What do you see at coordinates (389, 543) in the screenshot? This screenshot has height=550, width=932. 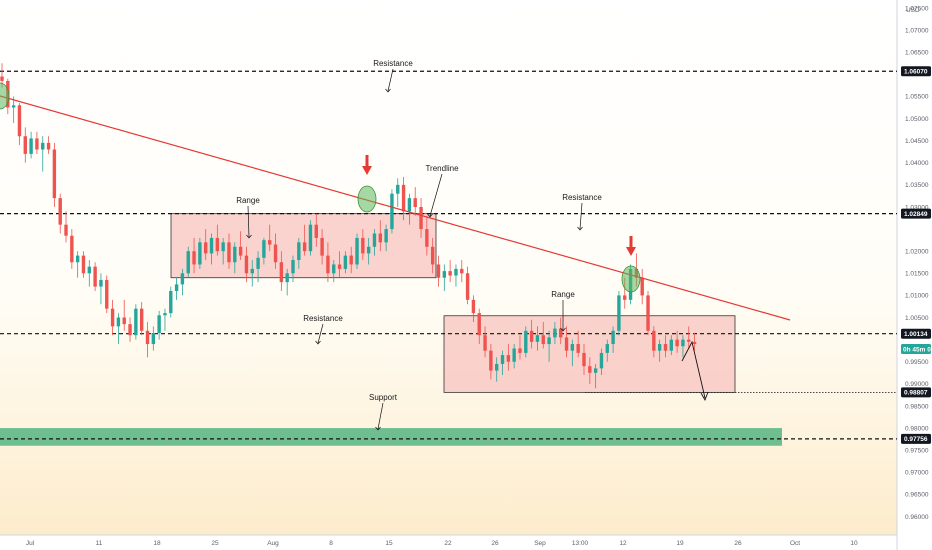 I see `time-tick-label: 15` at bounding box center [389, 543].